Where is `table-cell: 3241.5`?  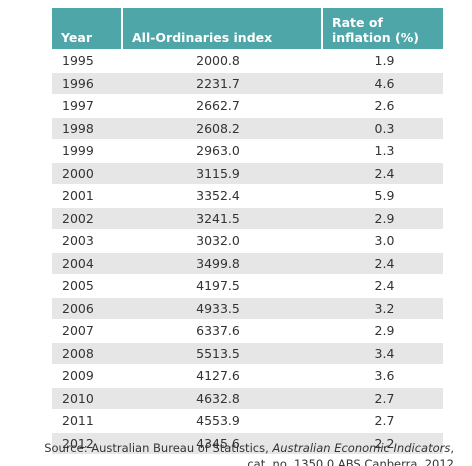
table-cell: 3241.5 is located at coordinates (222, 218).